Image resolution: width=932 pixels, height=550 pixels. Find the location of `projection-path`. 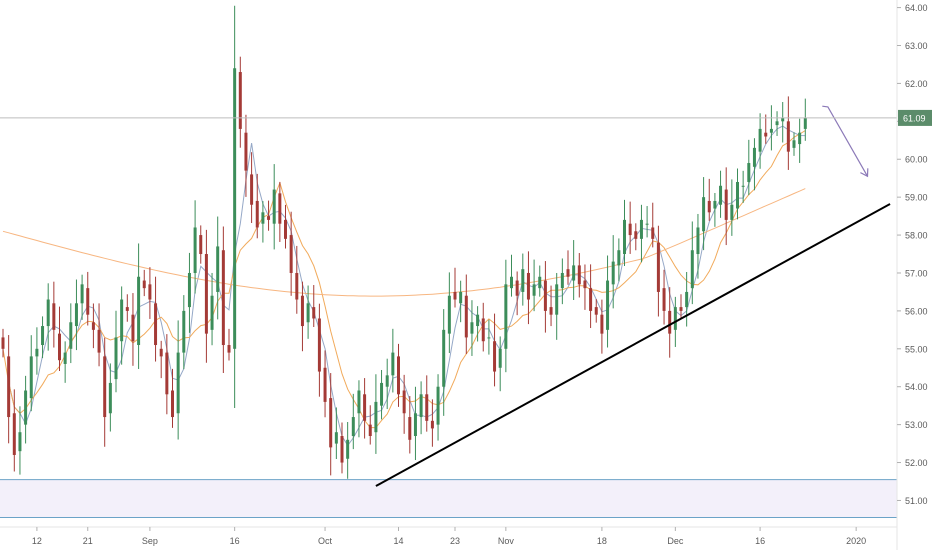

projection-path is located at coordinates (845, 141).